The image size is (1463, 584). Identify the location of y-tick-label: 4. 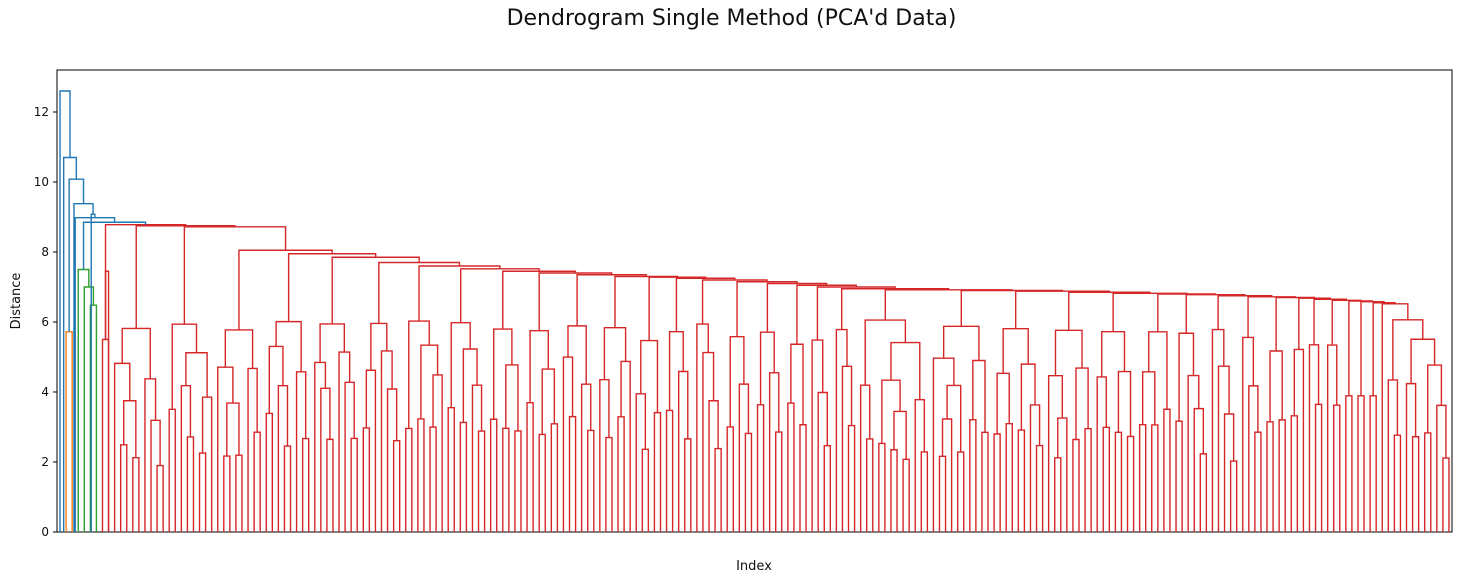
(45, 392).